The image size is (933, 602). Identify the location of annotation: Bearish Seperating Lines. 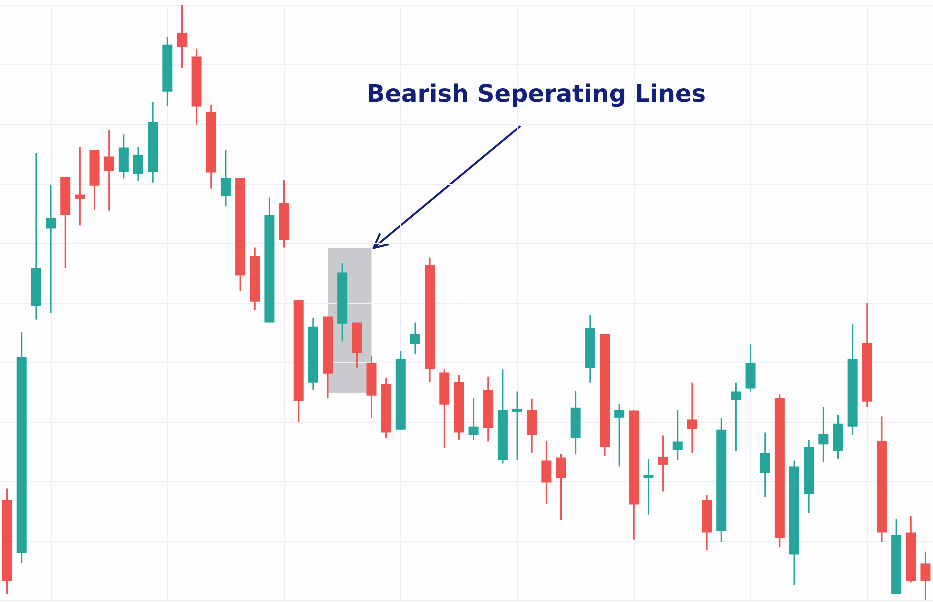
(536, 94).